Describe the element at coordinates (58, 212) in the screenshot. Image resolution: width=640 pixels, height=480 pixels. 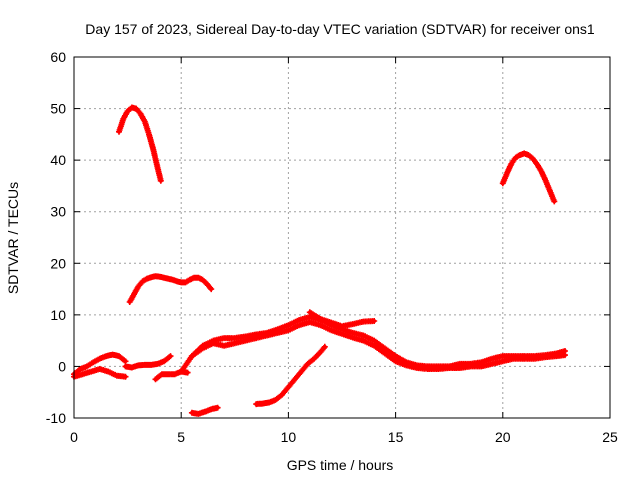
I see `y-tick-label: 30` at that location.